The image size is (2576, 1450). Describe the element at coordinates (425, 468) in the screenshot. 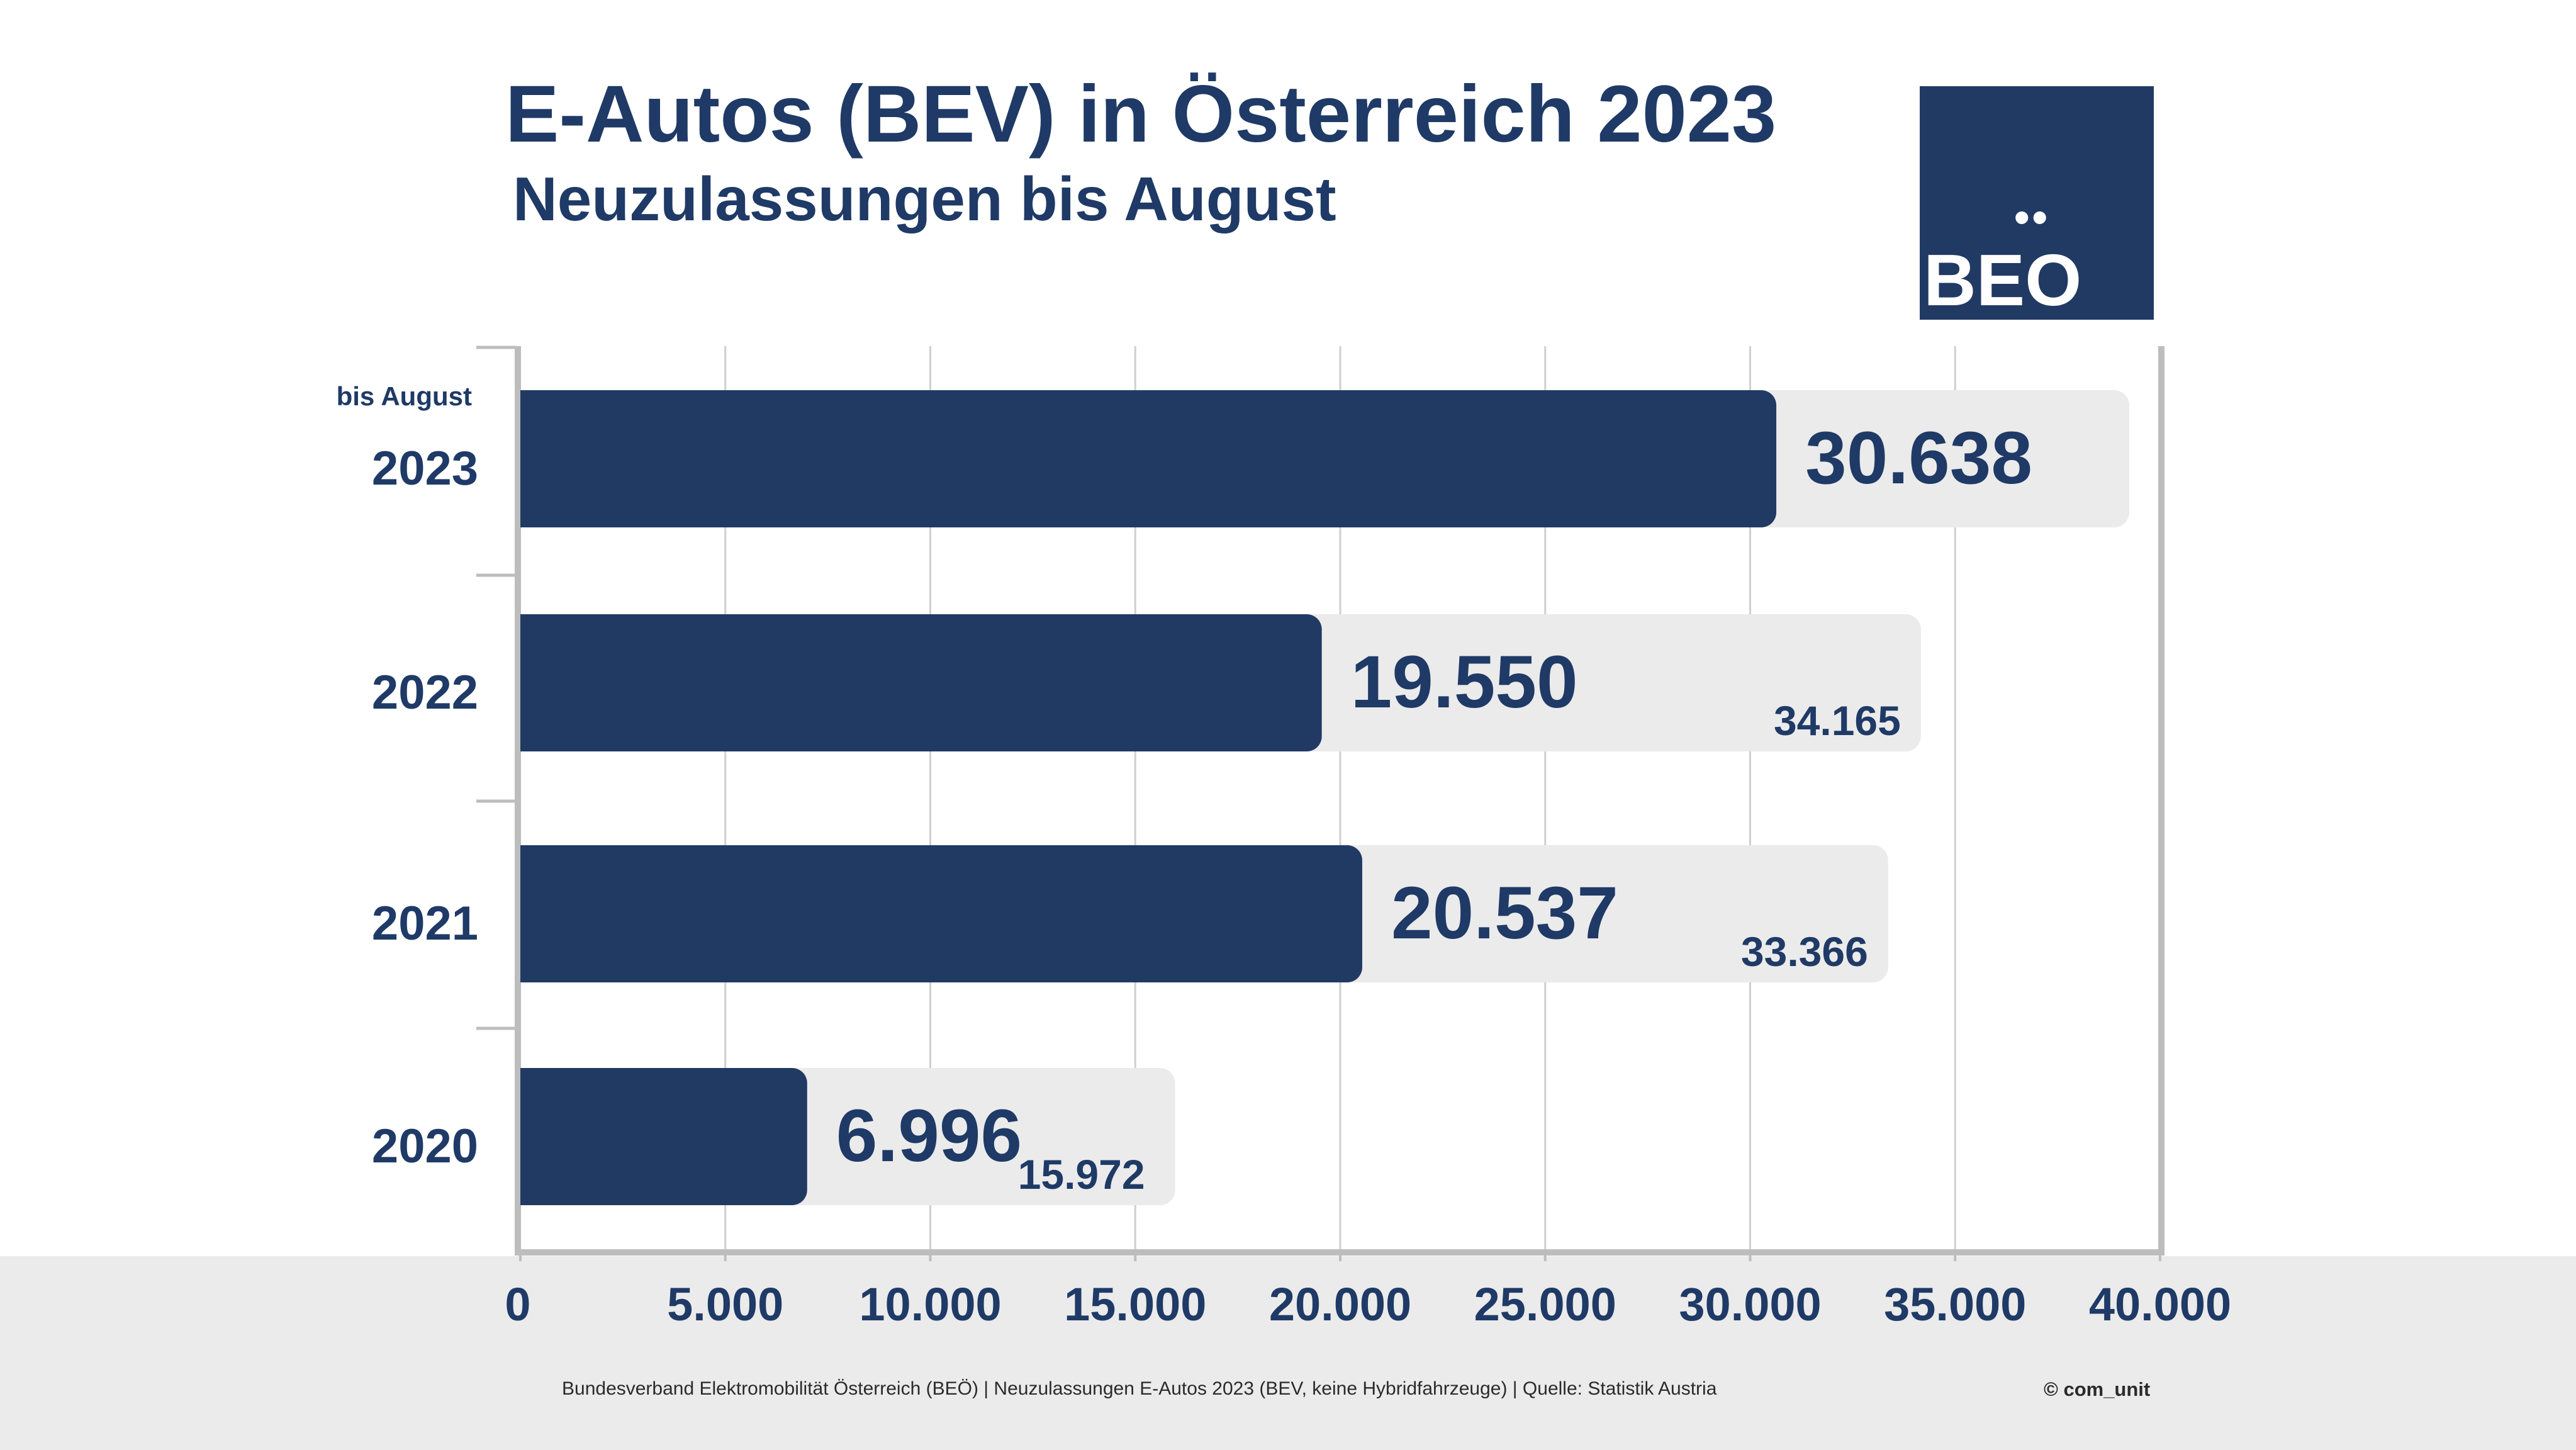

I see `category-label: 2023` at that location.